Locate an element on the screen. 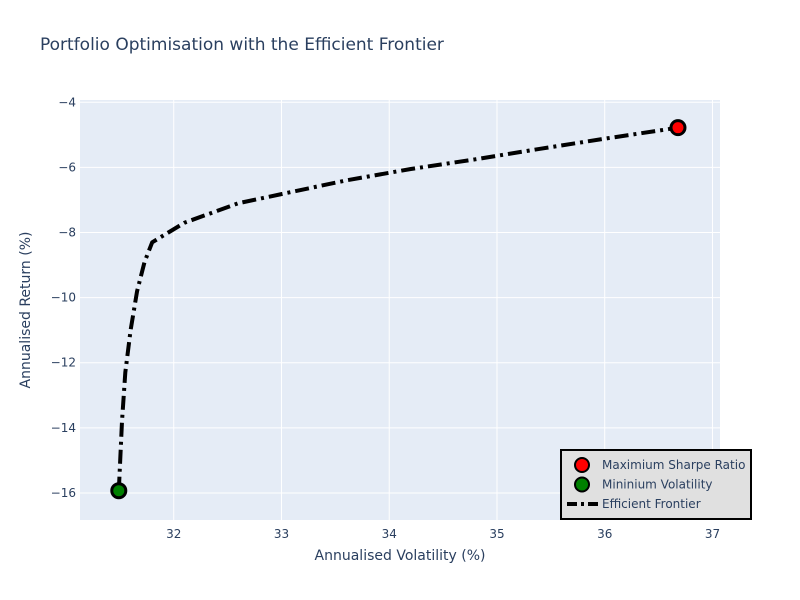 This screenshot has height=600, width=800. y-tick-label: −4 is located at coordinates (67, 102).